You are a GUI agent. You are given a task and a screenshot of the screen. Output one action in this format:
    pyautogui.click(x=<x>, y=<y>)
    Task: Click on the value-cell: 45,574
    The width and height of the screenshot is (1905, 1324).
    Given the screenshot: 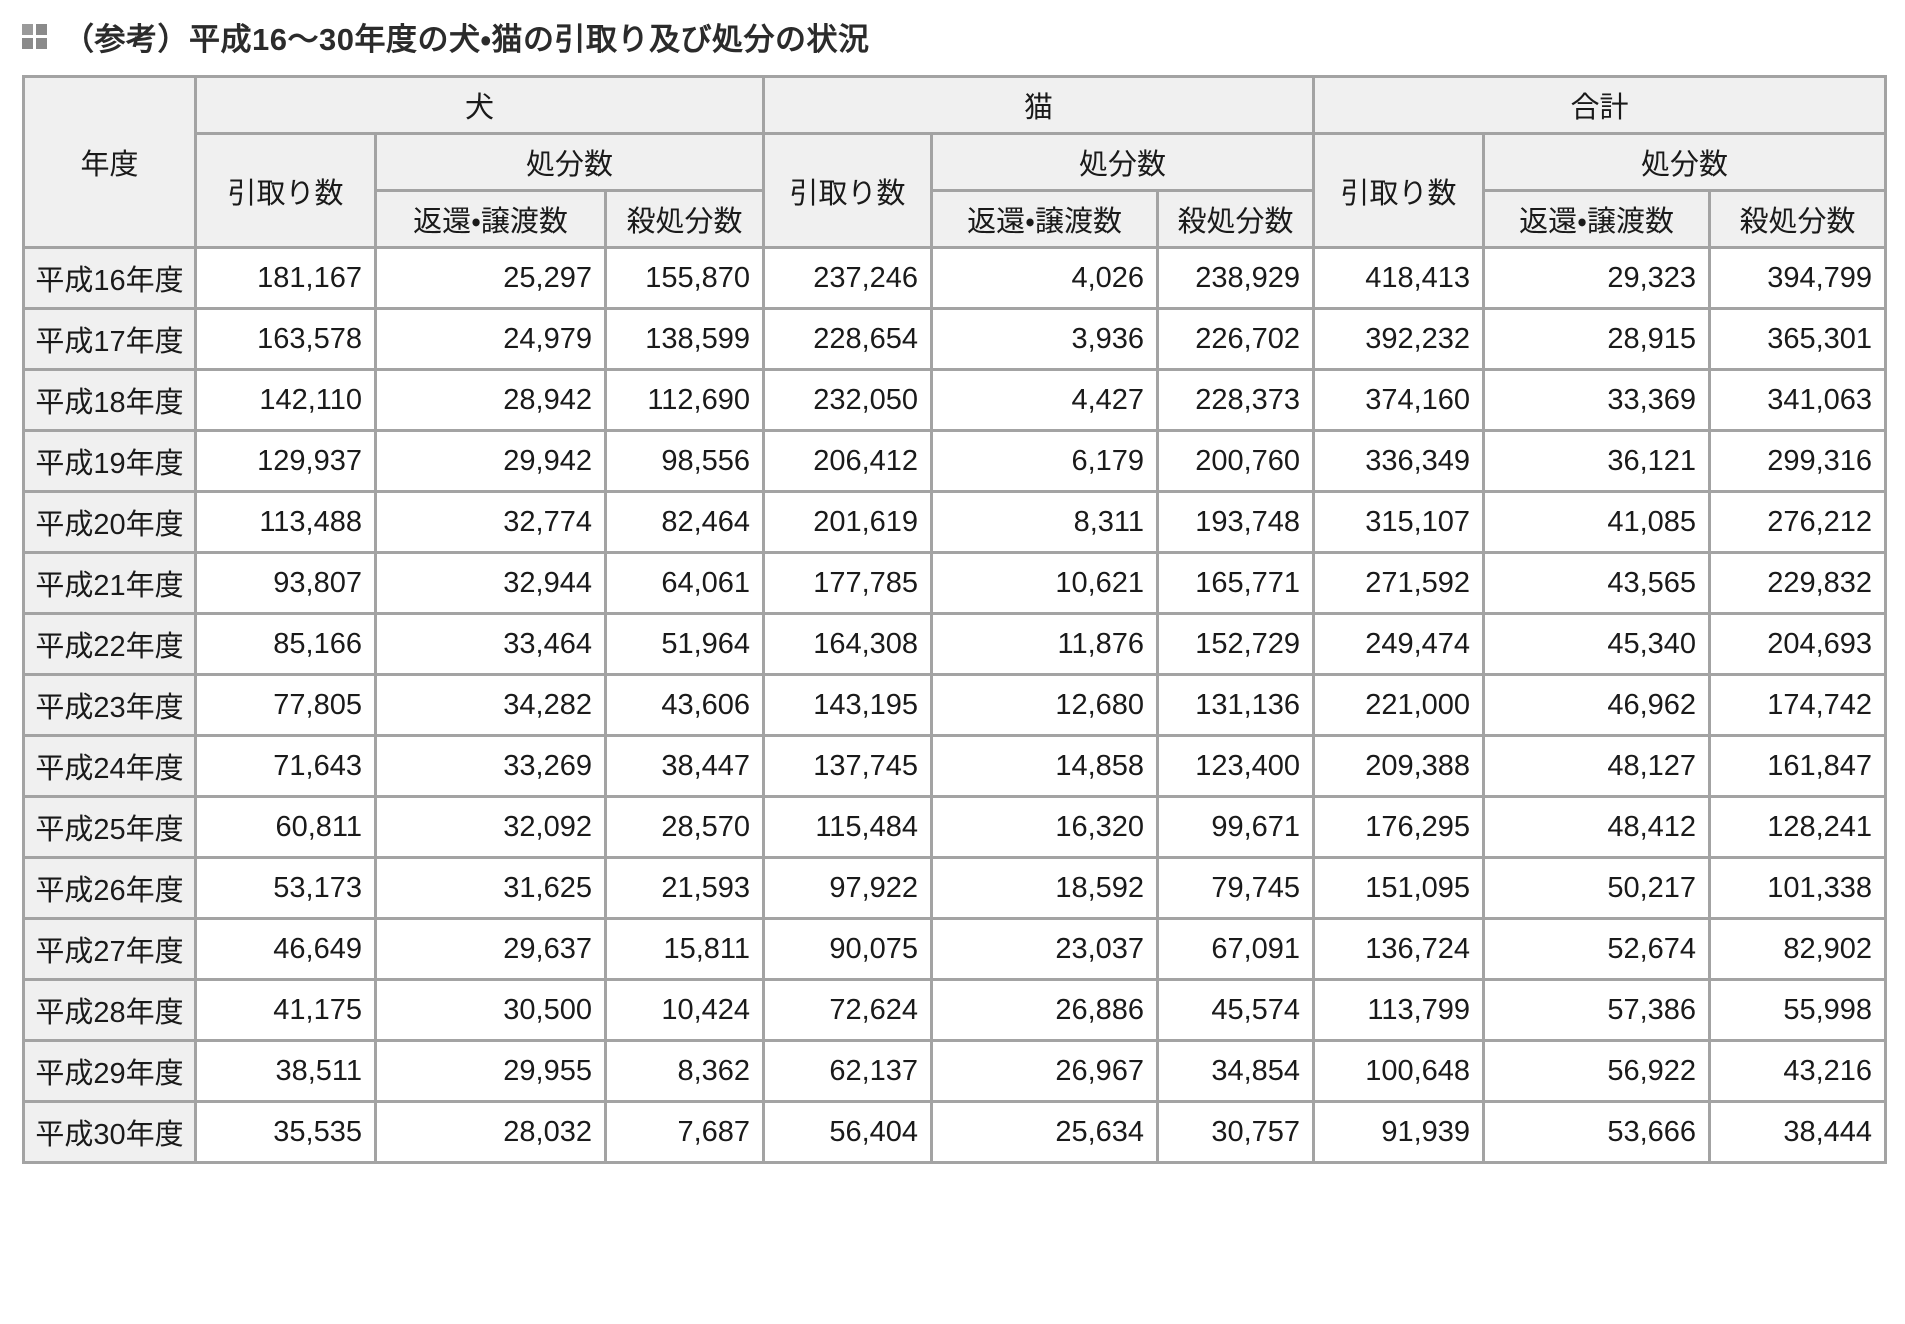 What is the action you would take?
    pyautogui.click(x=1236, y=1010)
    